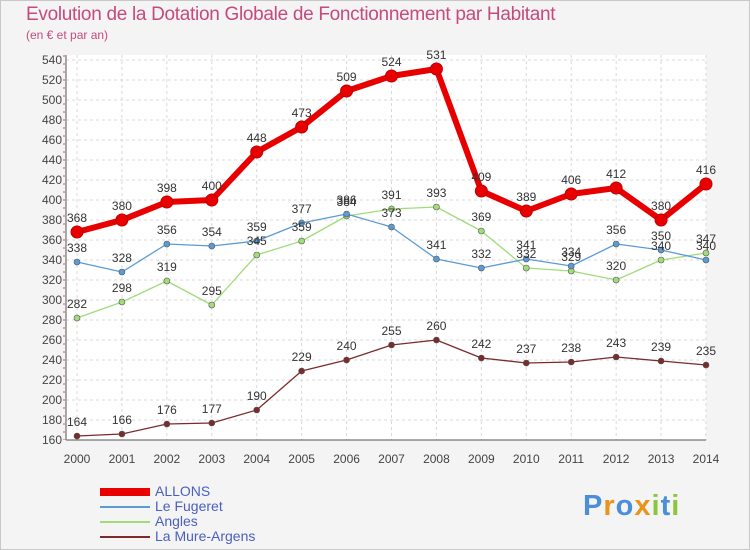  What do you see at coordinates (212, 232) in the screenshot?
I see `data-label-le-fugeret: 354` at bounding box center [212, 232].